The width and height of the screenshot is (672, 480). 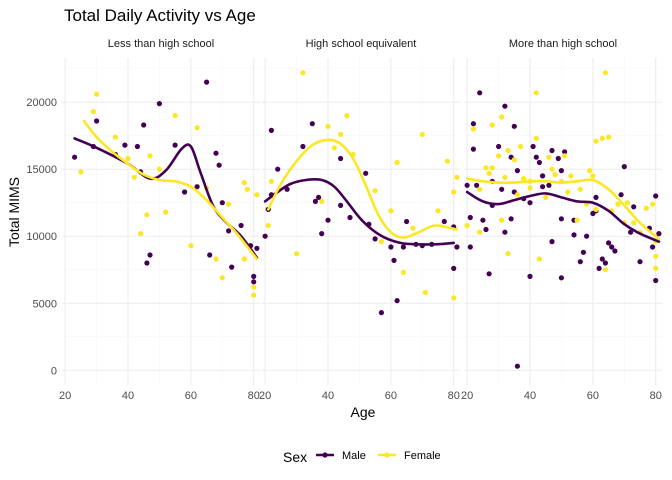 I want to click on chart-title: Total Daily Activity vs Age, so click(x=160, y=15).